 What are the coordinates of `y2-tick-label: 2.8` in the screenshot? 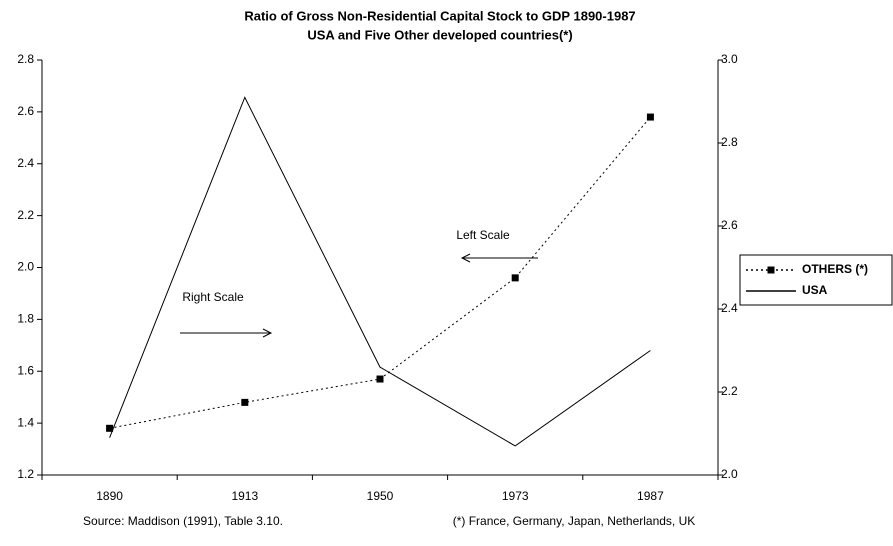 It's located at (729, 142).